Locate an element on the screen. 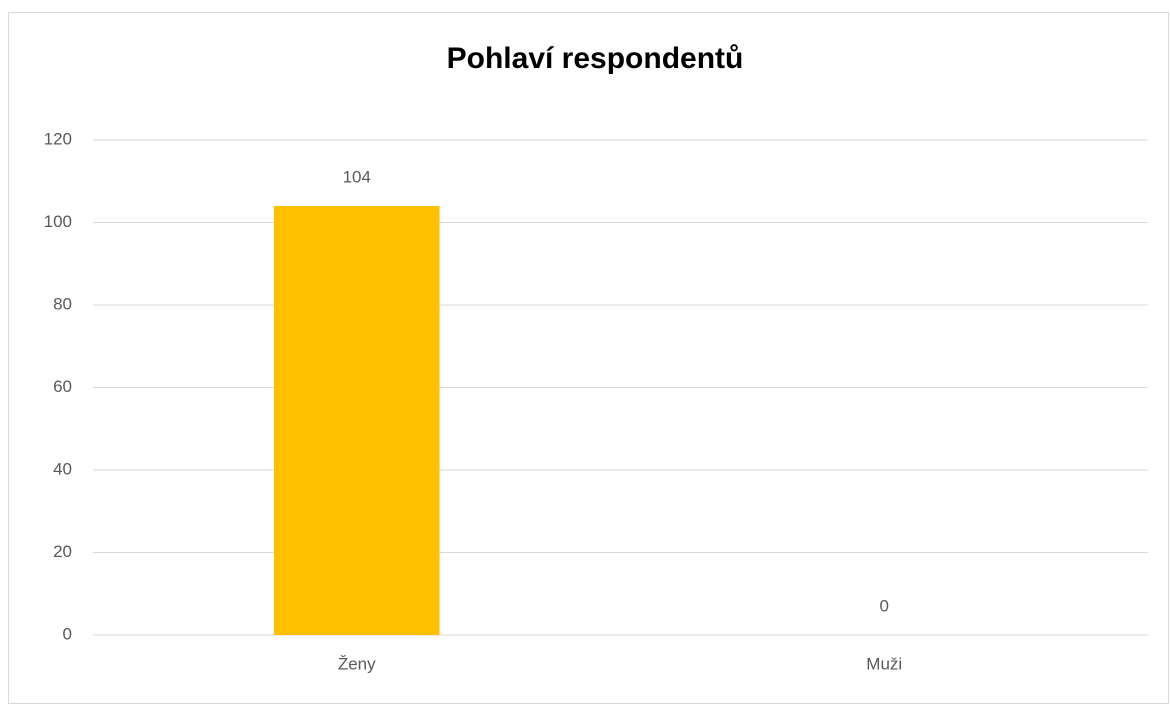 The width and height of the screenshot is (1170, 705). y-tick-label: 40 is located at coordinates (62, 468).